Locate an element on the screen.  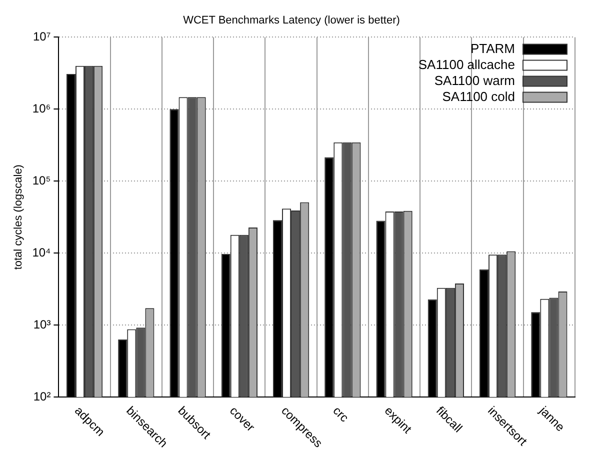
y-axis-title: total cycles (logscale) is located at coordinates (18, 217).